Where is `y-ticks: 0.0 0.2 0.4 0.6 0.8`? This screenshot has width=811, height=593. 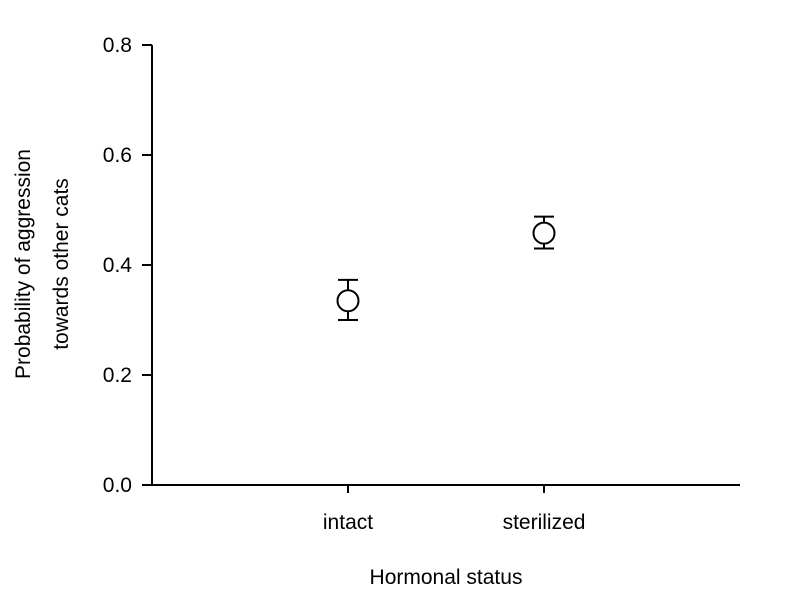
y-ticks: 0.0 0.2 0.4 0.6 0.8 is located at coordinates (127, 265).